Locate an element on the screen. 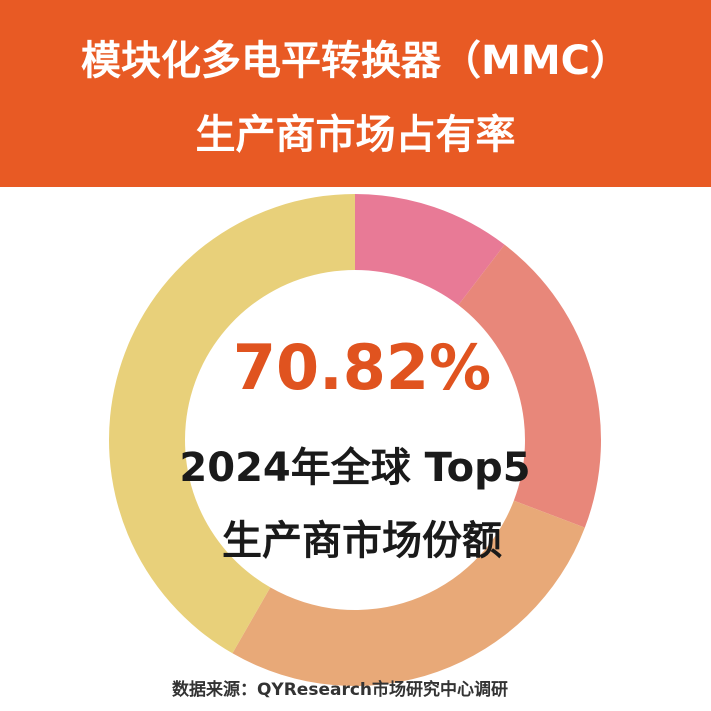 Image resolution: width=711 pixels, height=711 pixels. subtitle: 生产商市场占有率 is located at coordinates (355, 135).